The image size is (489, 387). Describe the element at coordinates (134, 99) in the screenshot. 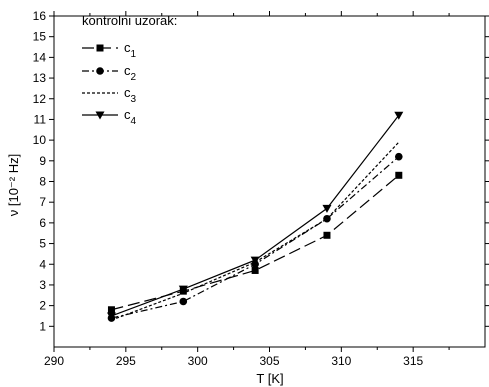

I see `legend-label-subscript: 3` at that location.